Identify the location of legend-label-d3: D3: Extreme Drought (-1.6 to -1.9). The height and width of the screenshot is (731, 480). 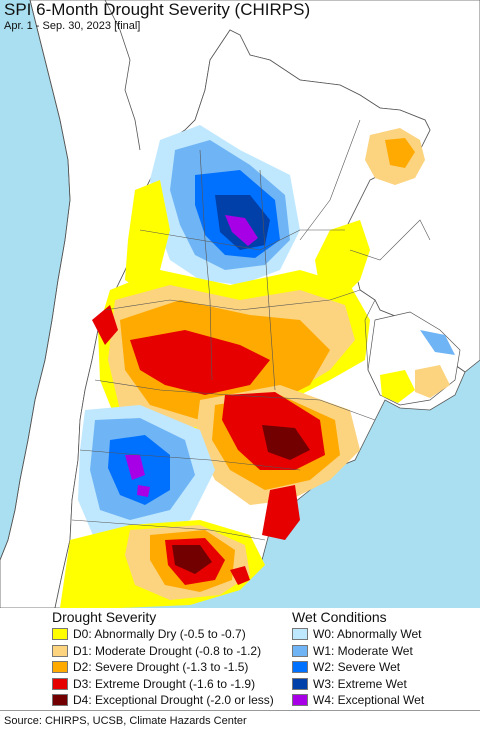
(164, 683).